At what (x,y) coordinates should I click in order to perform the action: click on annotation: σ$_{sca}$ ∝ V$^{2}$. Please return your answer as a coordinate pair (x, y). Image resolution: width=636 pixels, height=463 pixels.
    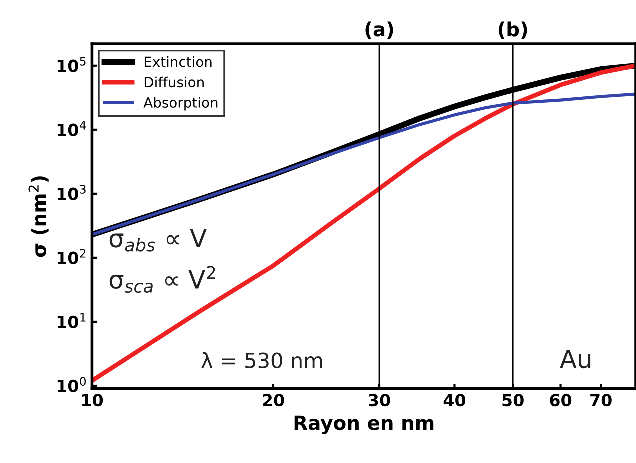
    Looking at the image, I should click on (163, 280).